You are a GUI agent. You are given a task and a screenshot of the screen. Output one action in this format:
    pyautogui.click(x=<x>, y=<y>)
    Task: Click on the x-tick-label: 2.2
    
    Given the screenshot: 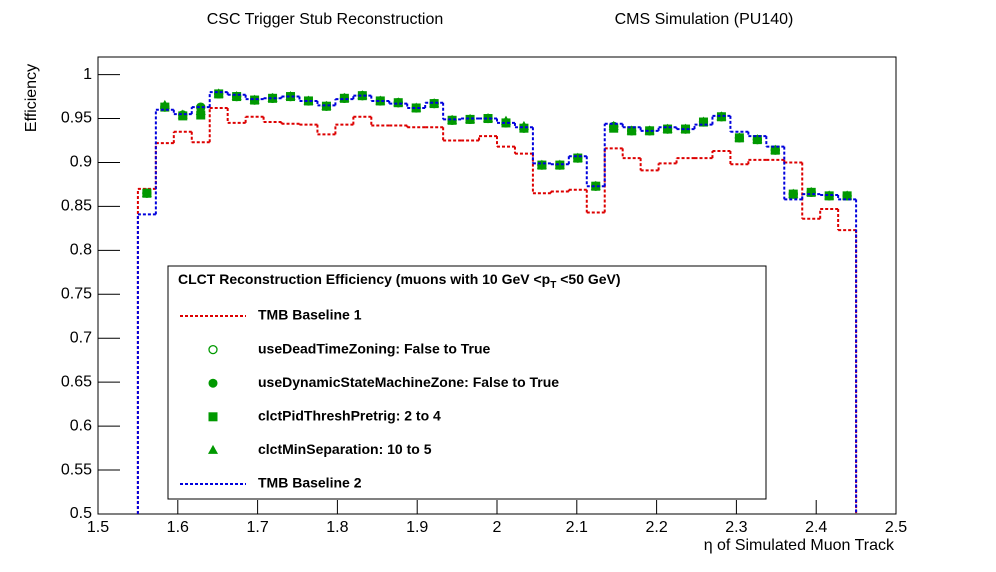 What is the action you would take?
    pyautogui.click(x=656, y=527)
    